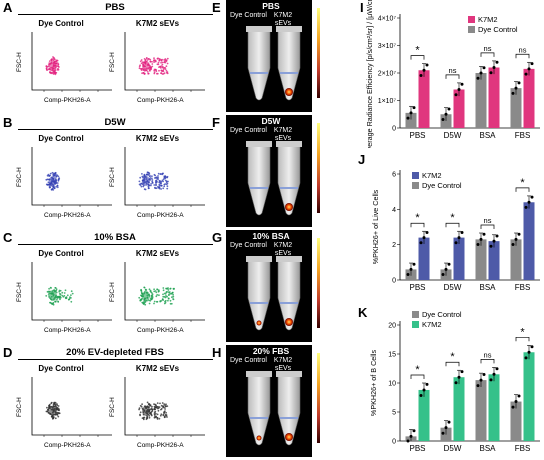 The width and height of the screenshot is (544, 460). What do you see at coordinates (487, 448) in the screenshot?
I see `x-tick-label: BSA` at bounding box center [487, 448].